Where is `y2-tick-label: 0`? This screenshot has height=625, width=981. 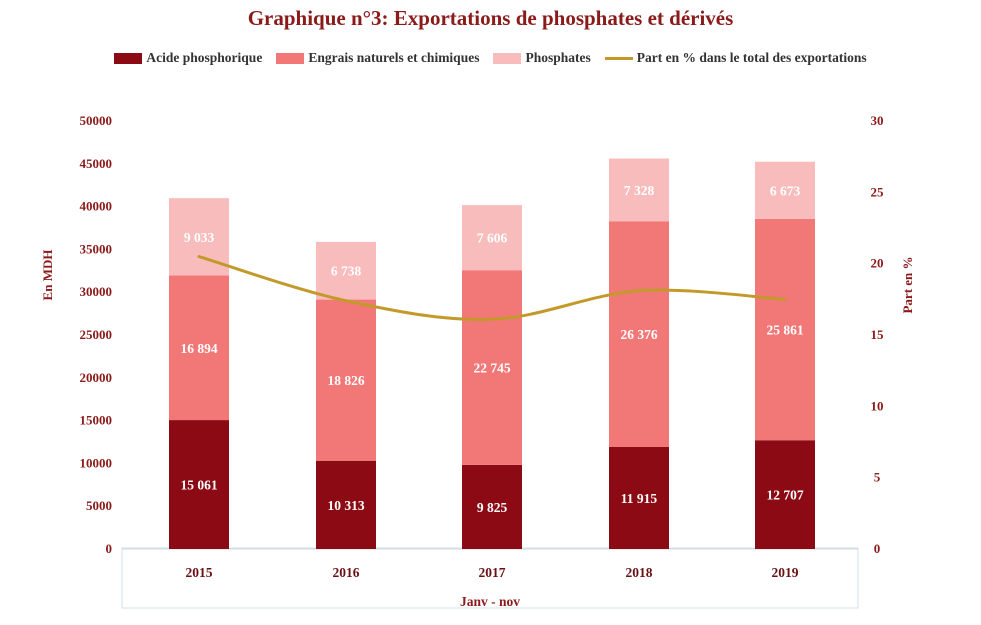
y2-tick-label: 0 is located at coordinates (877, 548).